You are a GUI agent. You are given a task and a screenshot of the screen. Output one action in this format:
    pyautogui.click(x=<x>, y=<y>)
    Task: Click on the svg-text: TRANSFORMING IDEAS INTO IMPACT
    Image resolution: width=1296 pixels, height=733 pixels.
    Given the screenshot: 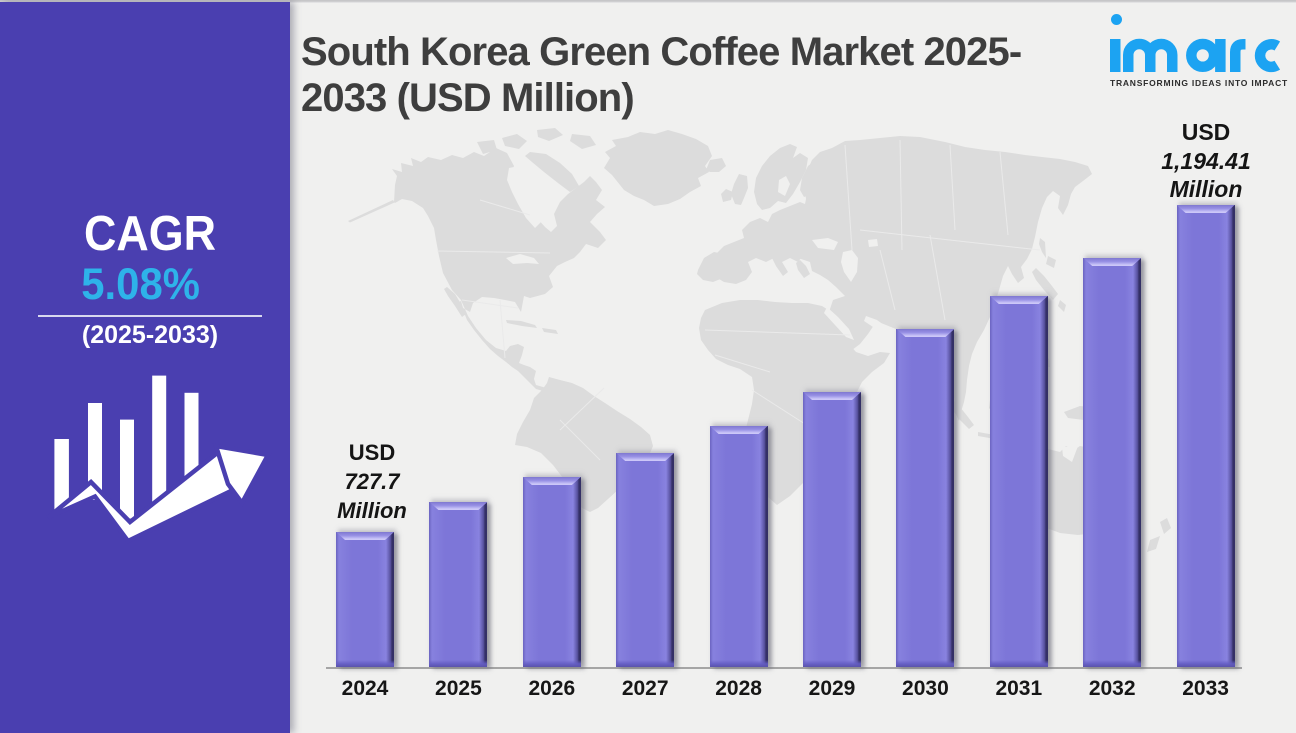 What is the action you would take?
    pyautogui.click(x=1199, y=83)
    